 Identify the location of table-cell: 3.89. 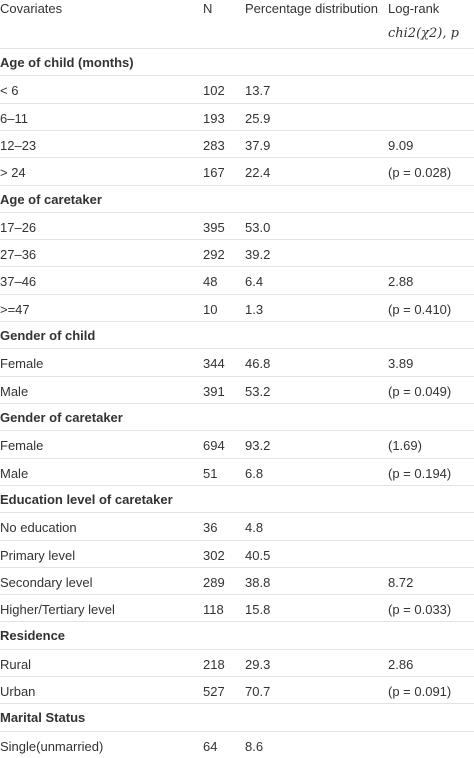
(401, 364).